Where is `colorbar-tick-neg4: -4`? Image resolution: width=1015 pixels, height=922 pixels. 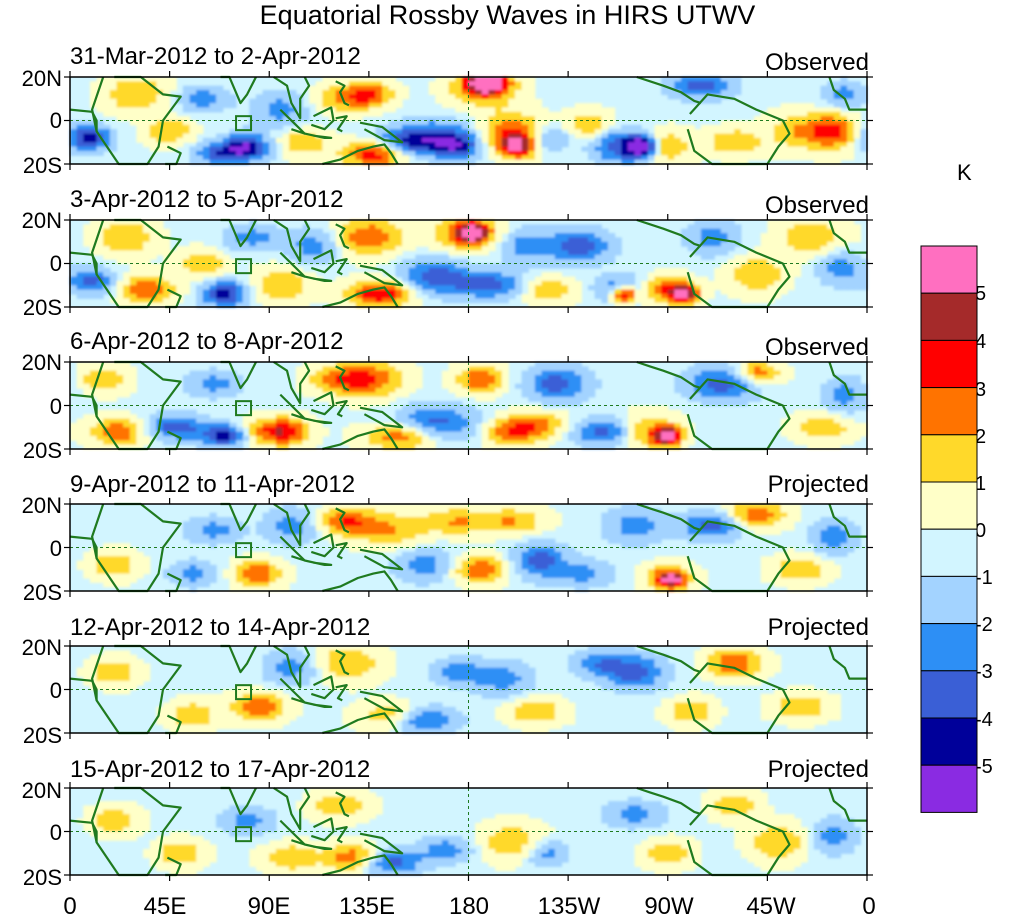 colorbar-tick-neg4: -4 is located at coordinates (984, 720).